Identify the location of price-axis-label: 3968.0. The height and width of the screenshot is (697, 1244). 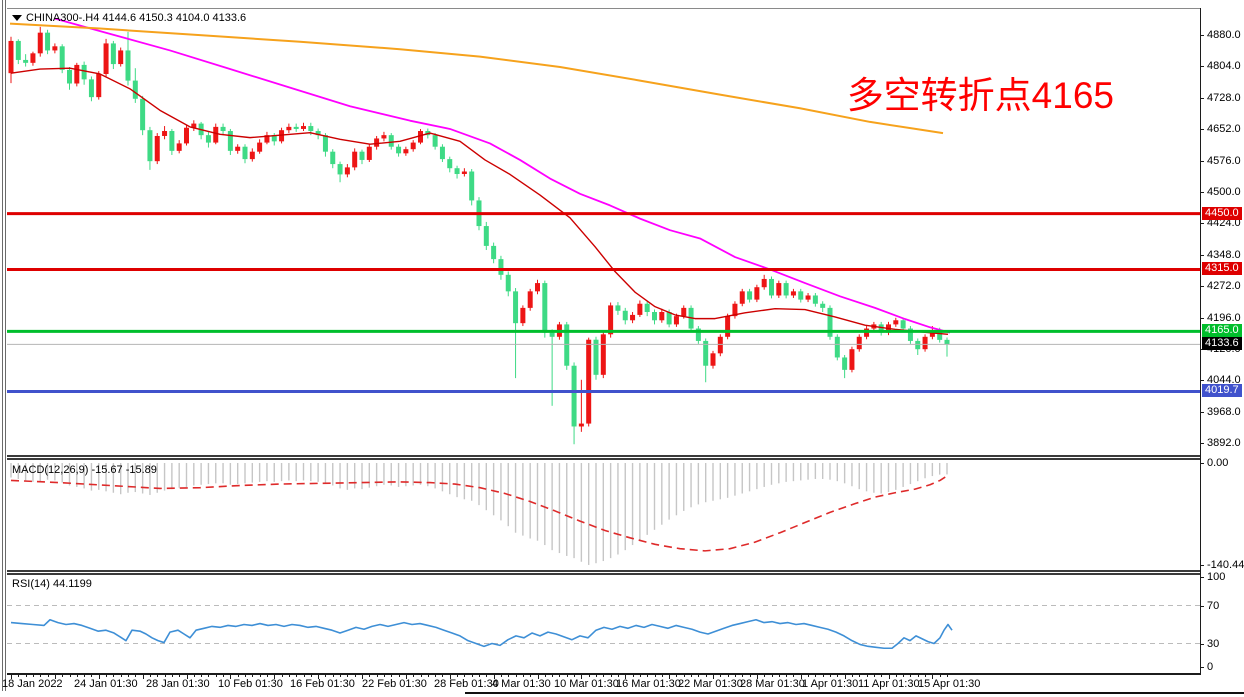
(1224, 411).